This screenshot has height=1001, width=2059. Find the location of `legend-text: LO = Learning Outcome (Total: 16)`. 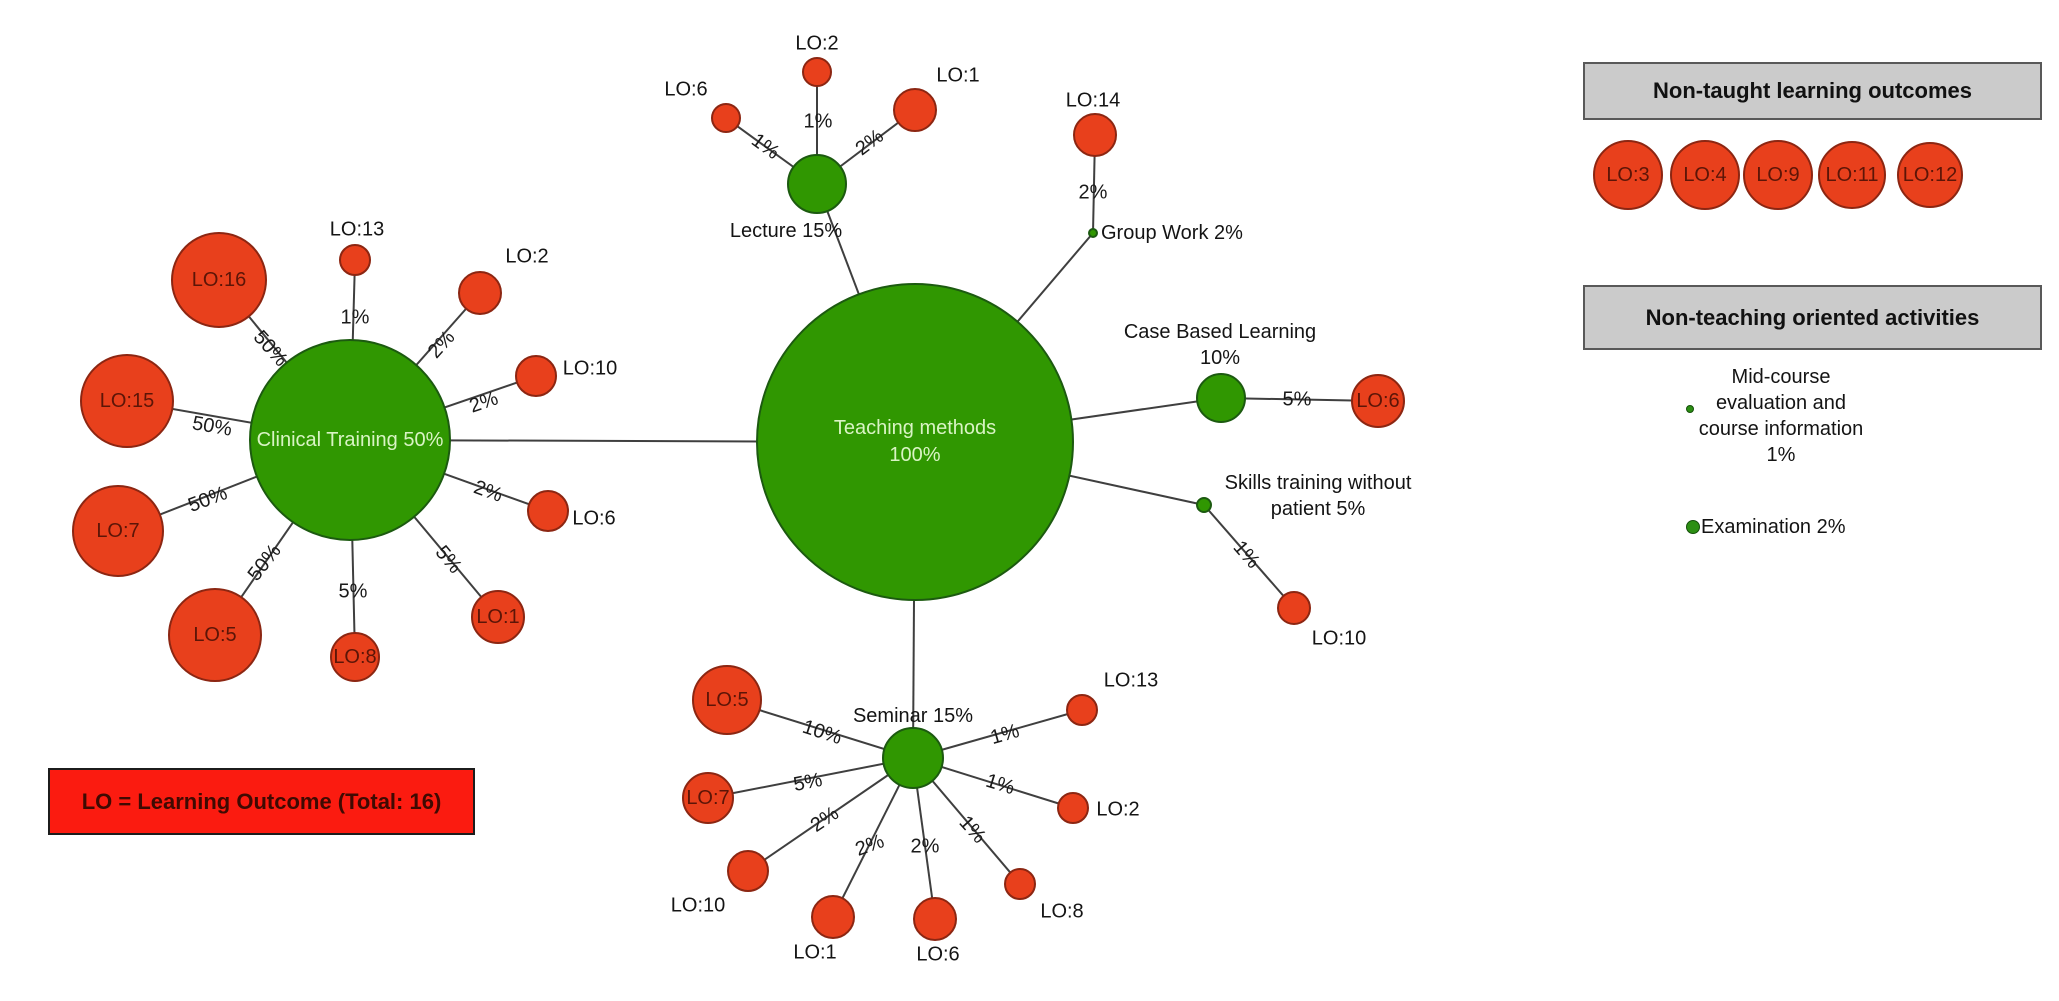

legend-text: LO = Learning Outcome (Total: 16) is located at coordinates (261, 801).